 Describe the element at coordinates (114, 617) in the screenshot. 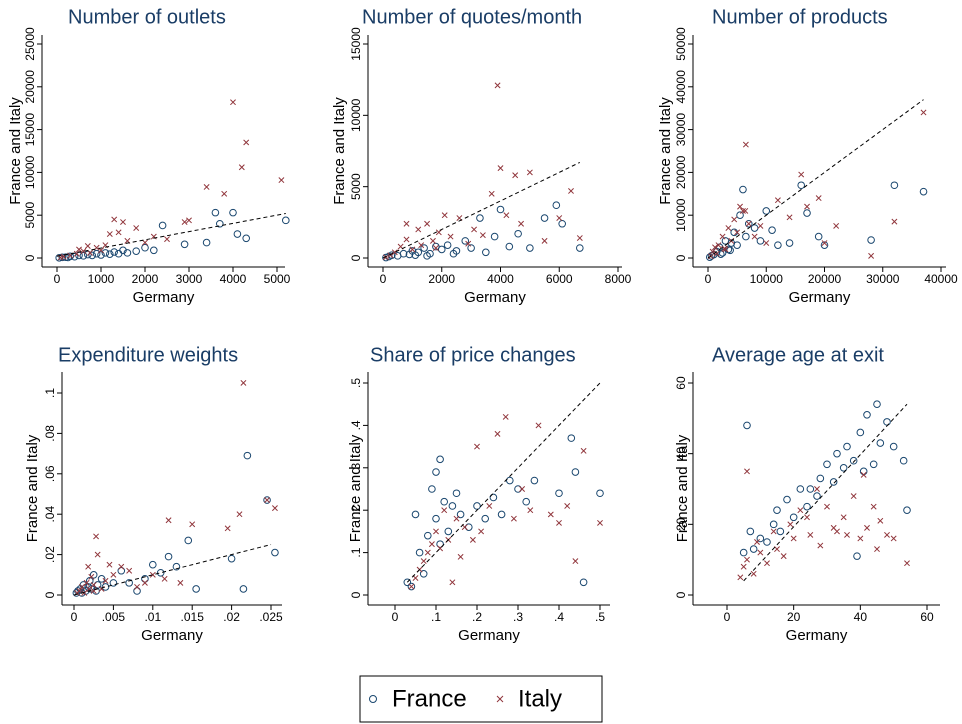

I see `x-tick-label: .005` at that location.